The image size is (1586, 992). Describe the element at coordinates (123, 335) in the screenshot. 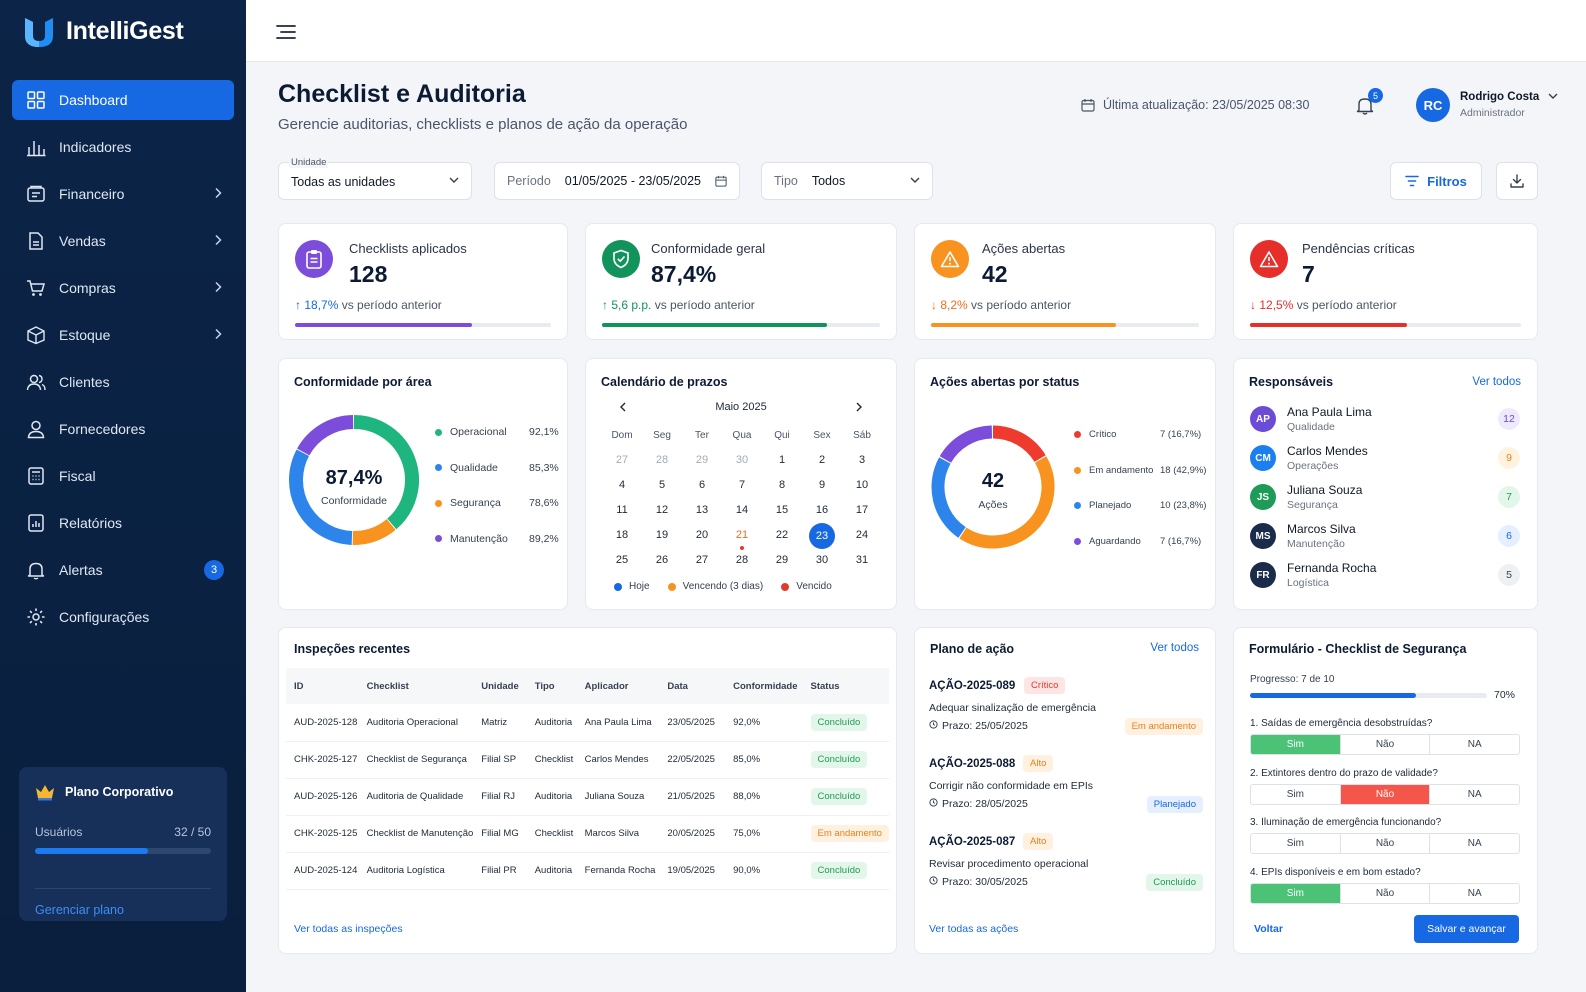

I see `sidebar-item-estoque: Estoque` at that location.